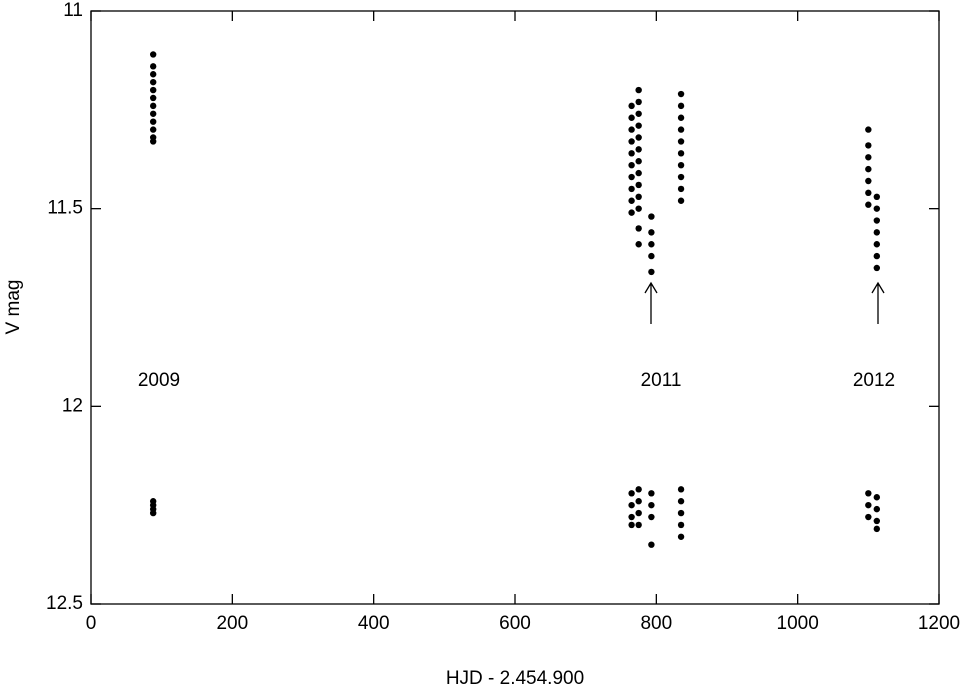 The width and height of the screenshot is (968, 689). I want to click on arrows, so click(764, 302).